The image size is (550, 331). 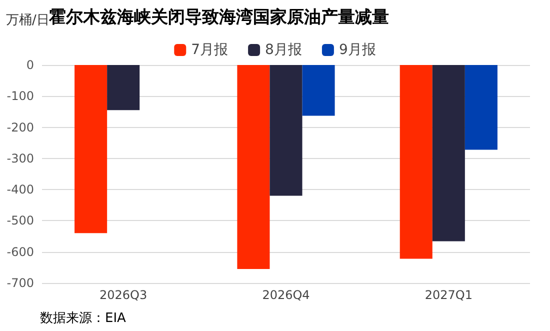 What do you see at coordinates (20, 251) in the screenshot?
I see `y-tick-label: -600` at bounding box center [20, 251].